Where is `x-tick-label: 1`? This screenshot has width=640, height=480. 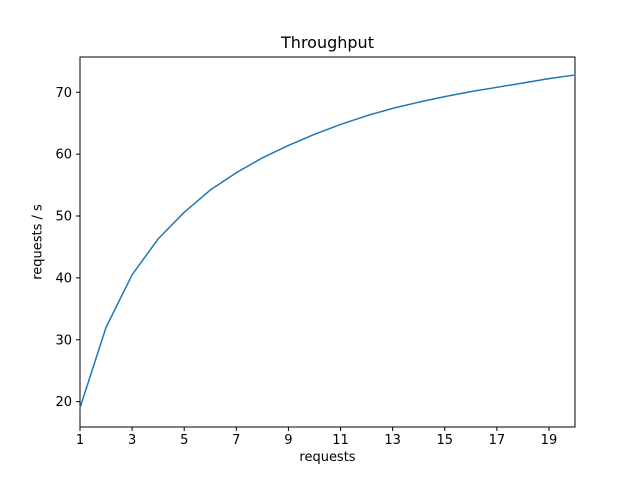 x-tick-label: 1 is located at coordinates (80, 440).